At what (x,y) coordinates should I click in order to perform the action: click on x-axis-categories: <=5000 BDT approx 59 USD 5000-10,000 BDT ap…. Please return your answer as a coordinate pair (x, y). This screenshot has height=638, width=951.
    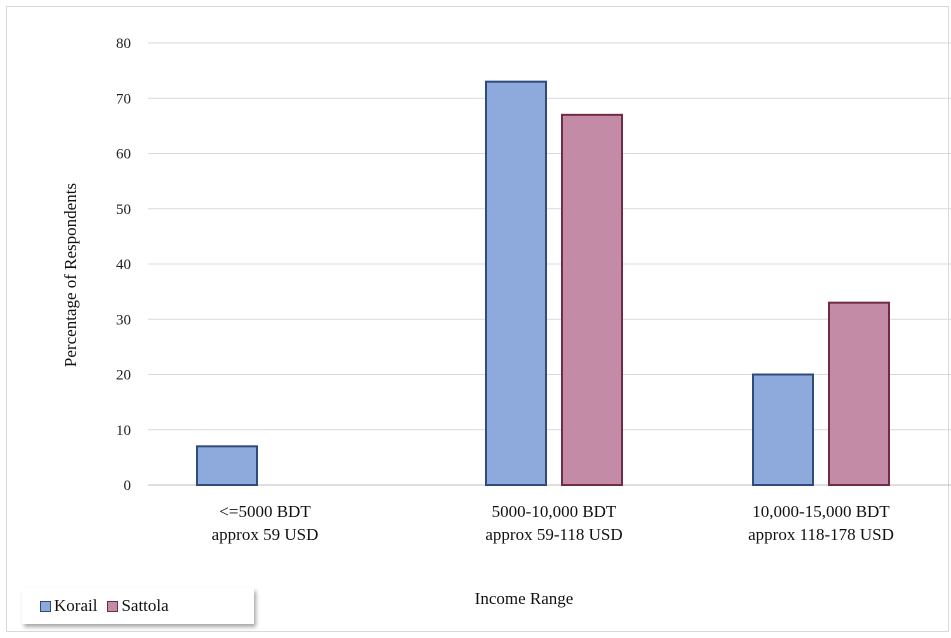
    Looking at the image, I should click on (553, 523).